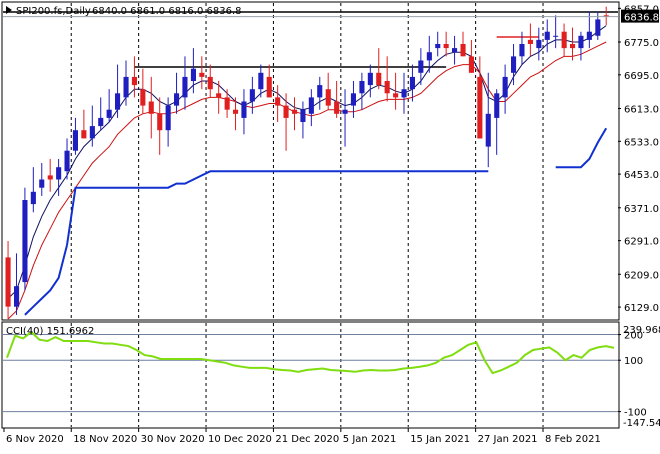  What do you see at coordinates (641, 308) in the screenshot?
I see `price-tick-label: 6129.0` at bounding box center [641, 308].